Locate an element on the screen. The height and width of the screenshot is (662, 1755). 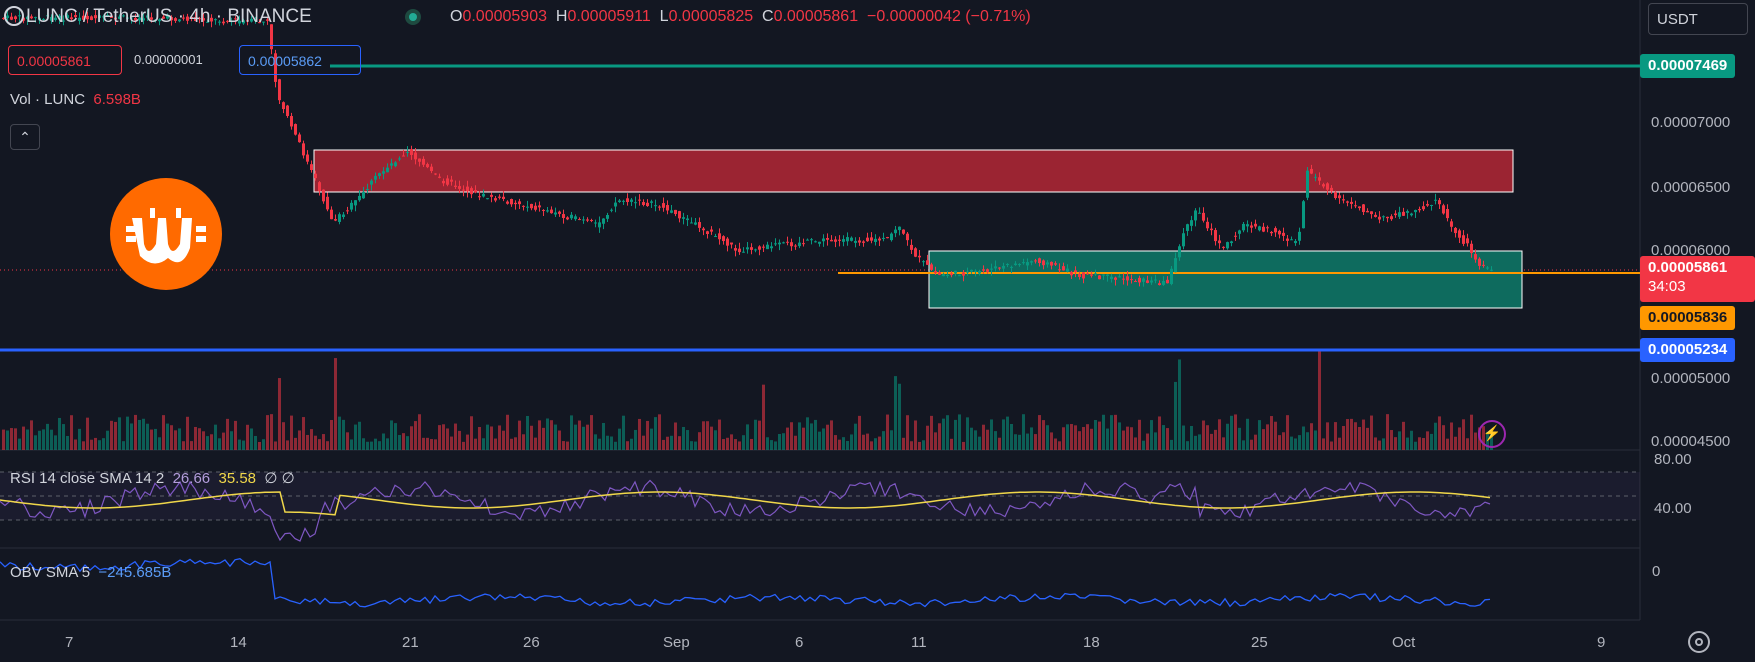
collapse-chevron-icon: ⌃ is located at coordinates (25, 137).